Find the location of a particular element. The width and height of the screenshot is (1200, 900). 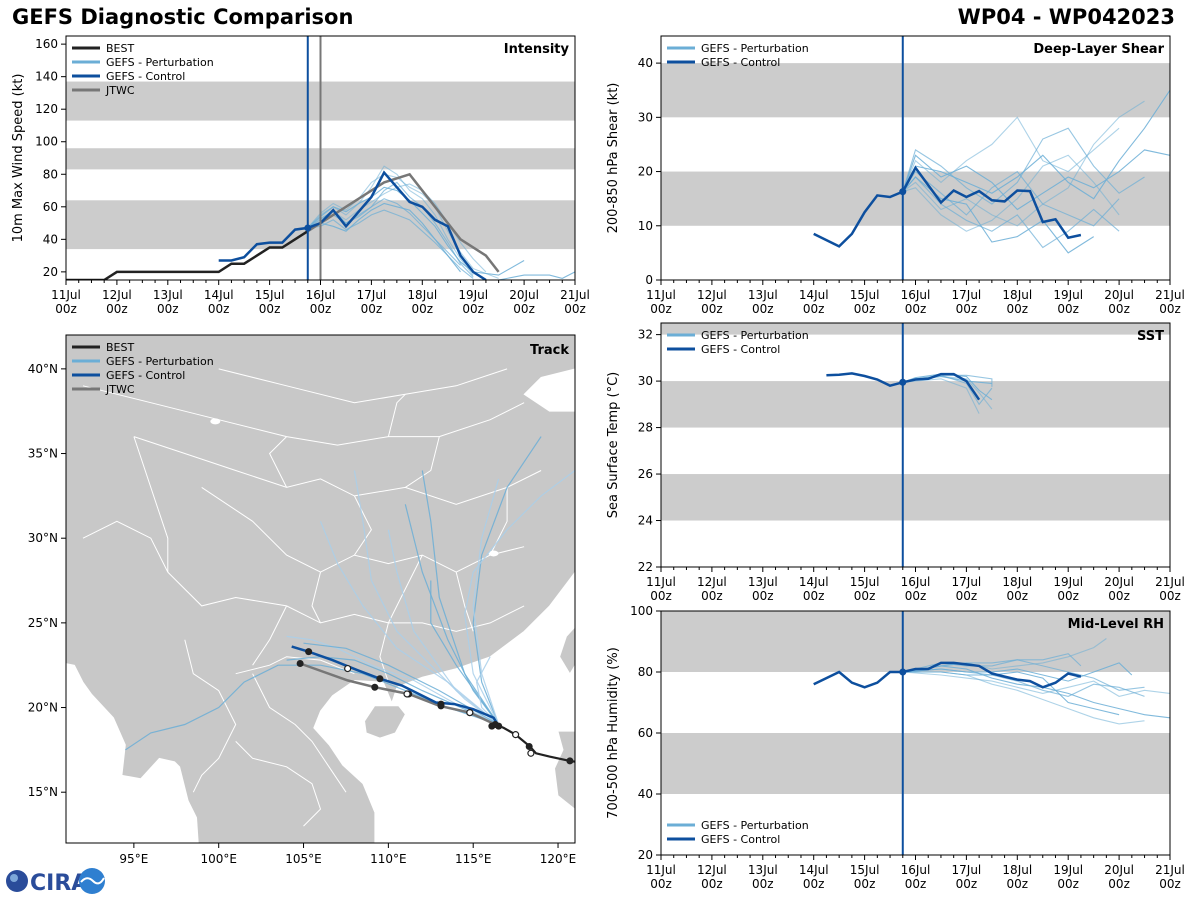

track-ytick-label: 20°N is located at coordinates (43, 708).